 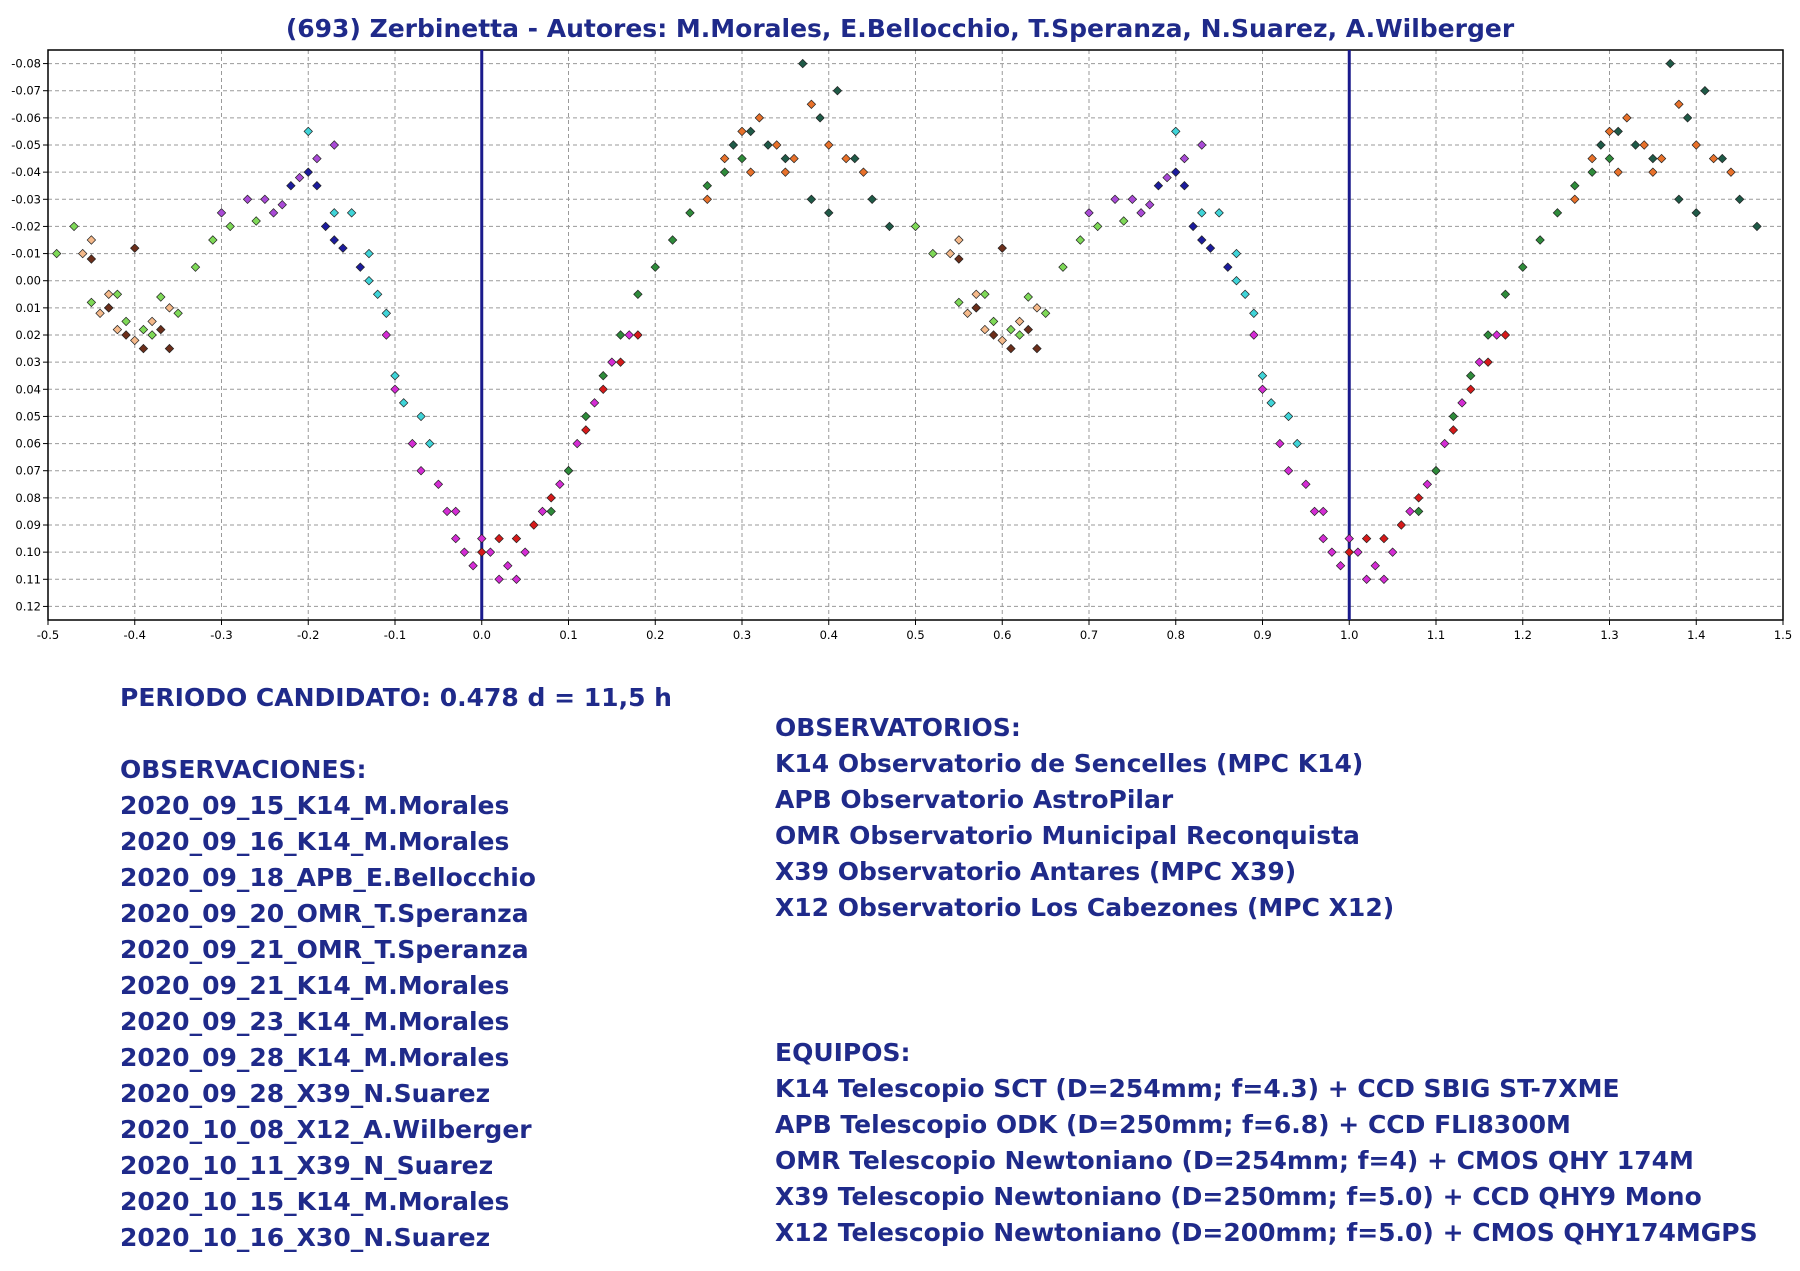 What do you see at coordinates (221, 635) in the screenshot?
I see `x-tick-label: -0.3` at bounding box center [221, 635].